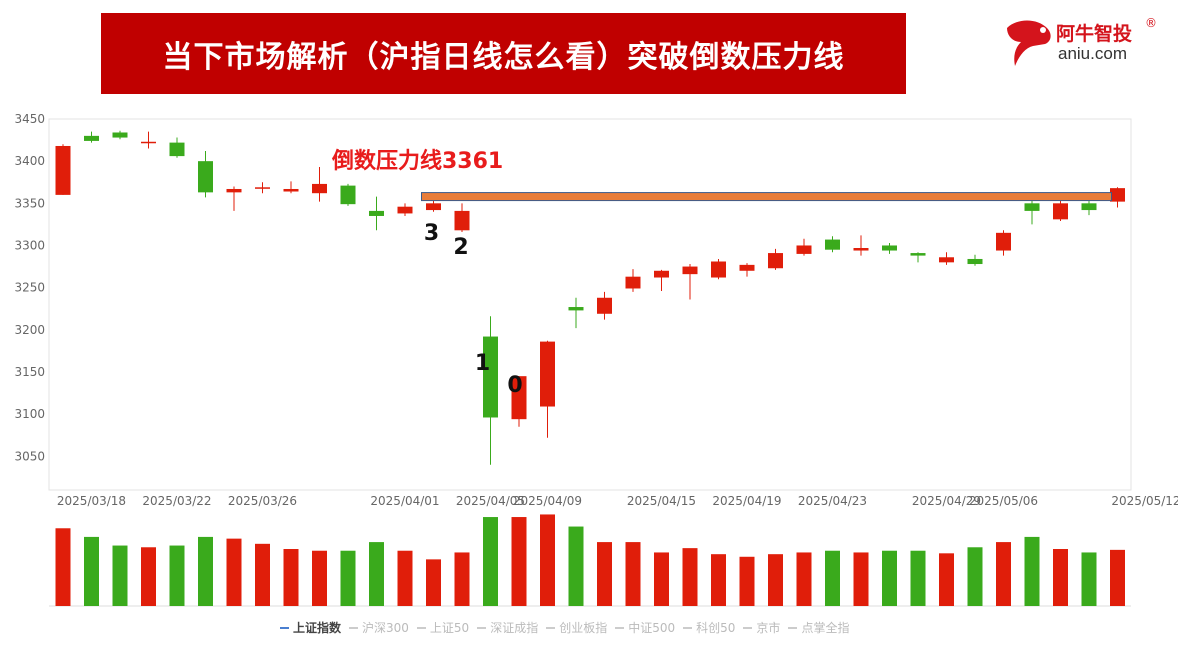 The height and width of the screenshot is (645, 1178). I want to click on y-tick-label: 3250, so click(29, 288).